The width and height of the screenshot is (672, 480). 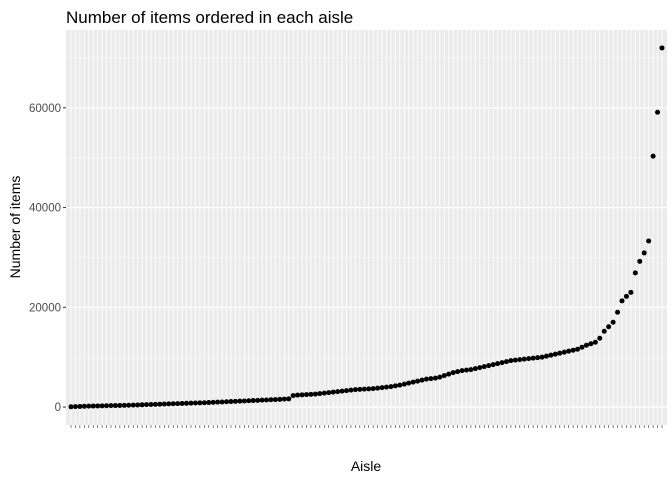 What do you see at coordinates (366, 426) in the screenshot?
I see `x-axis-ticks` at bounding box center [366, 426].